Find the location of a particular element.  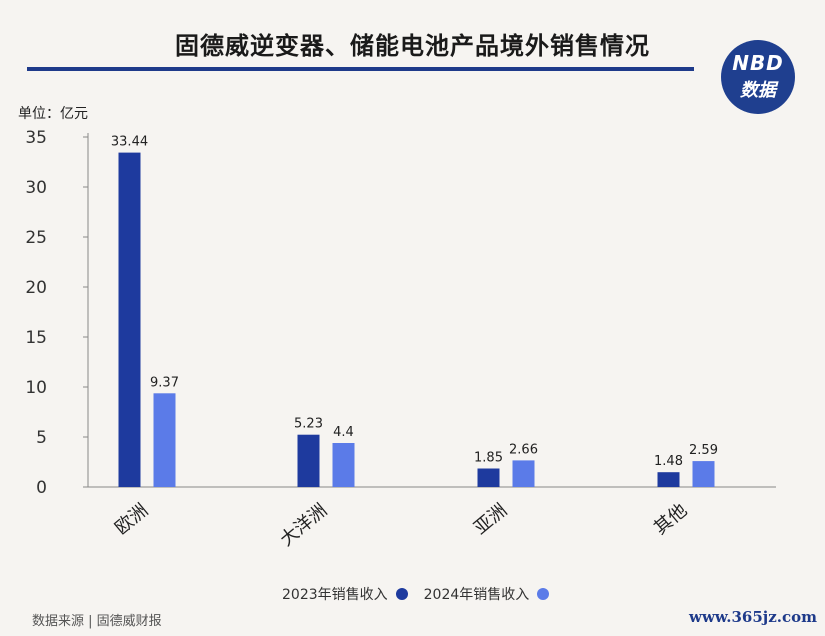

y-tick-label: 0 is located at coordinates (41, 488).